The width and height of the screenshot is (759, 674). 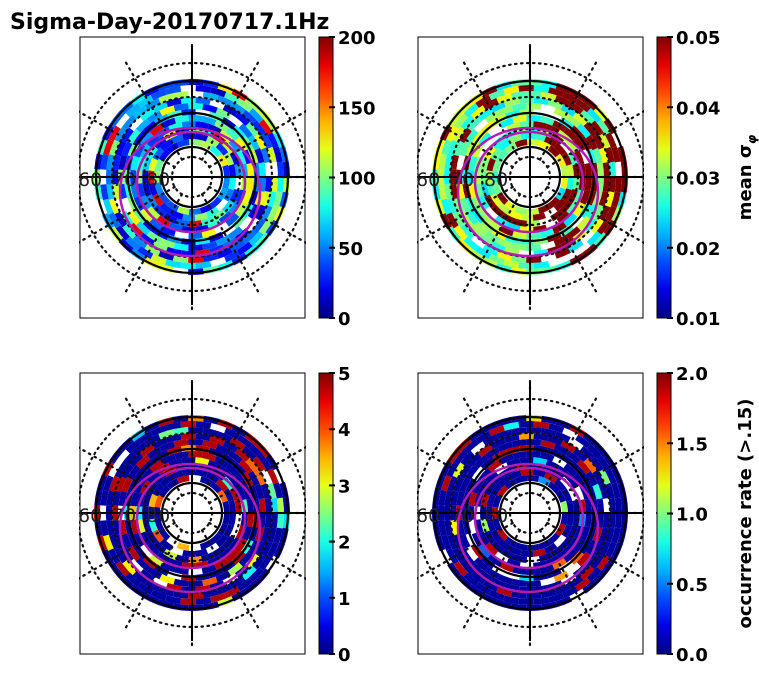 What do you see at coordinates (698, 319) in the screenshot?
I see `colorbar-tick-label: 0.01` at bounding box center [698, 319].